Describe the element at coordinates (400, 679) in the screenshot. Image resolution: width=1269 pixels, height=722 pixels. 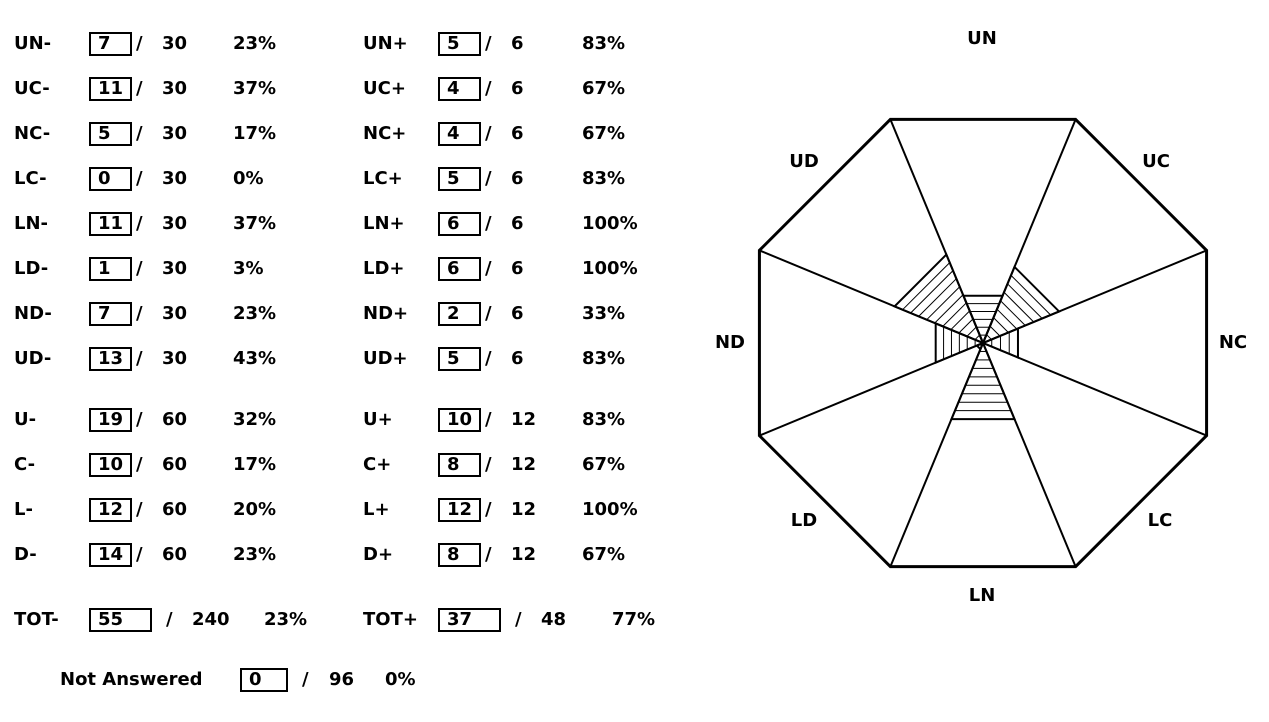
I see `not-answered-percent: 0%` at that location.